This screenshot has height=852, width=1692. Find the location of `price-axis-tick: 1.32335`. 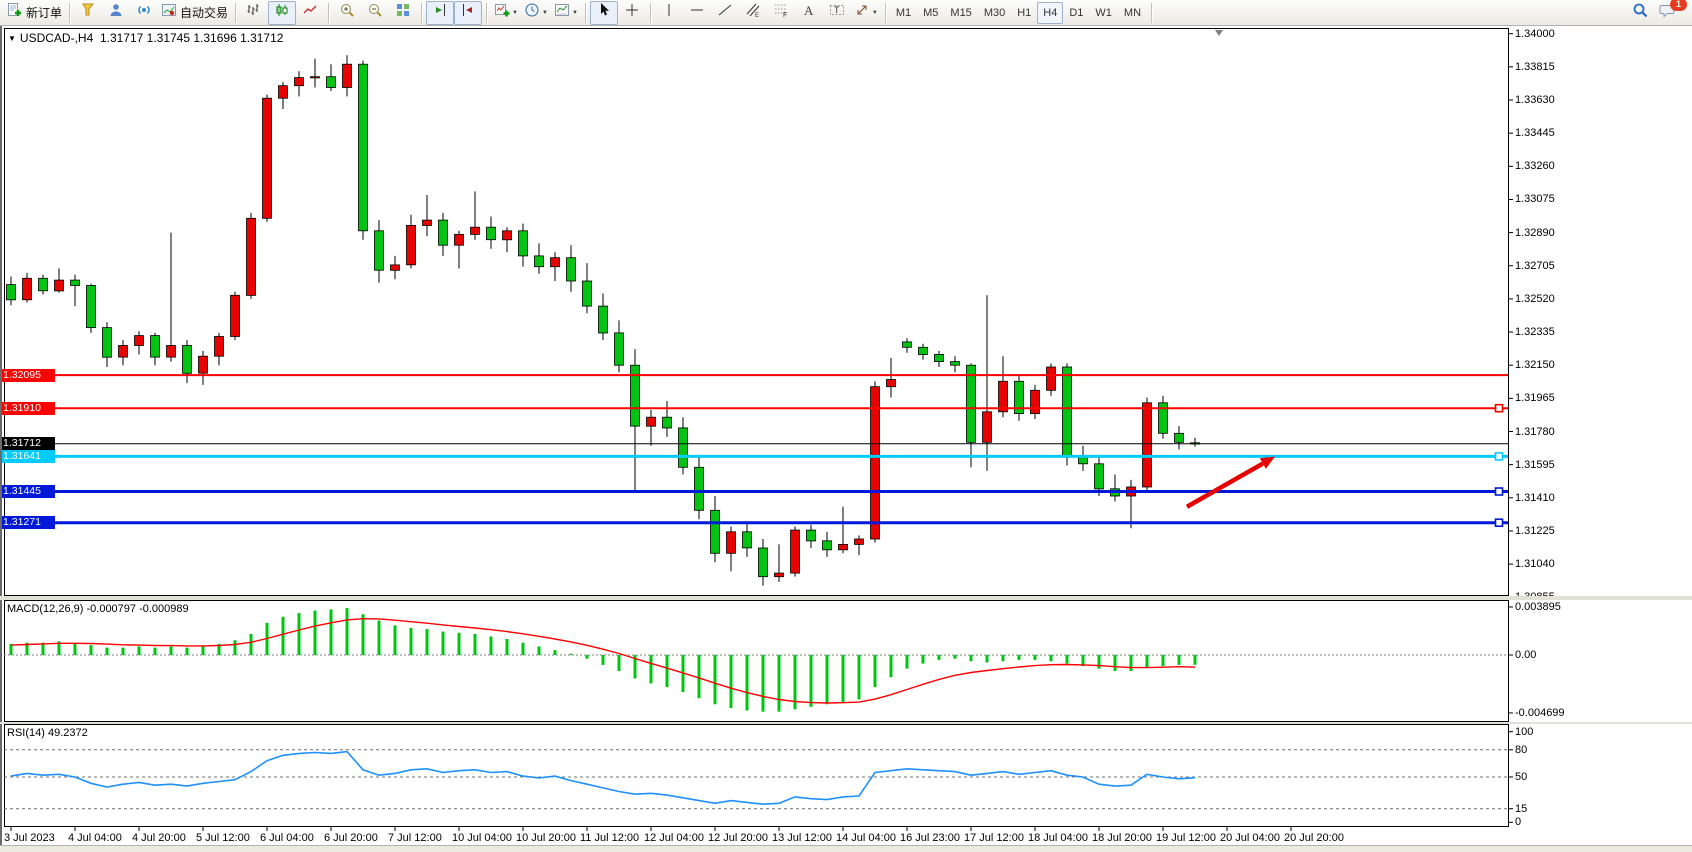

price-axis-tick: 1.32335 is located at coordinates (1535, 332).